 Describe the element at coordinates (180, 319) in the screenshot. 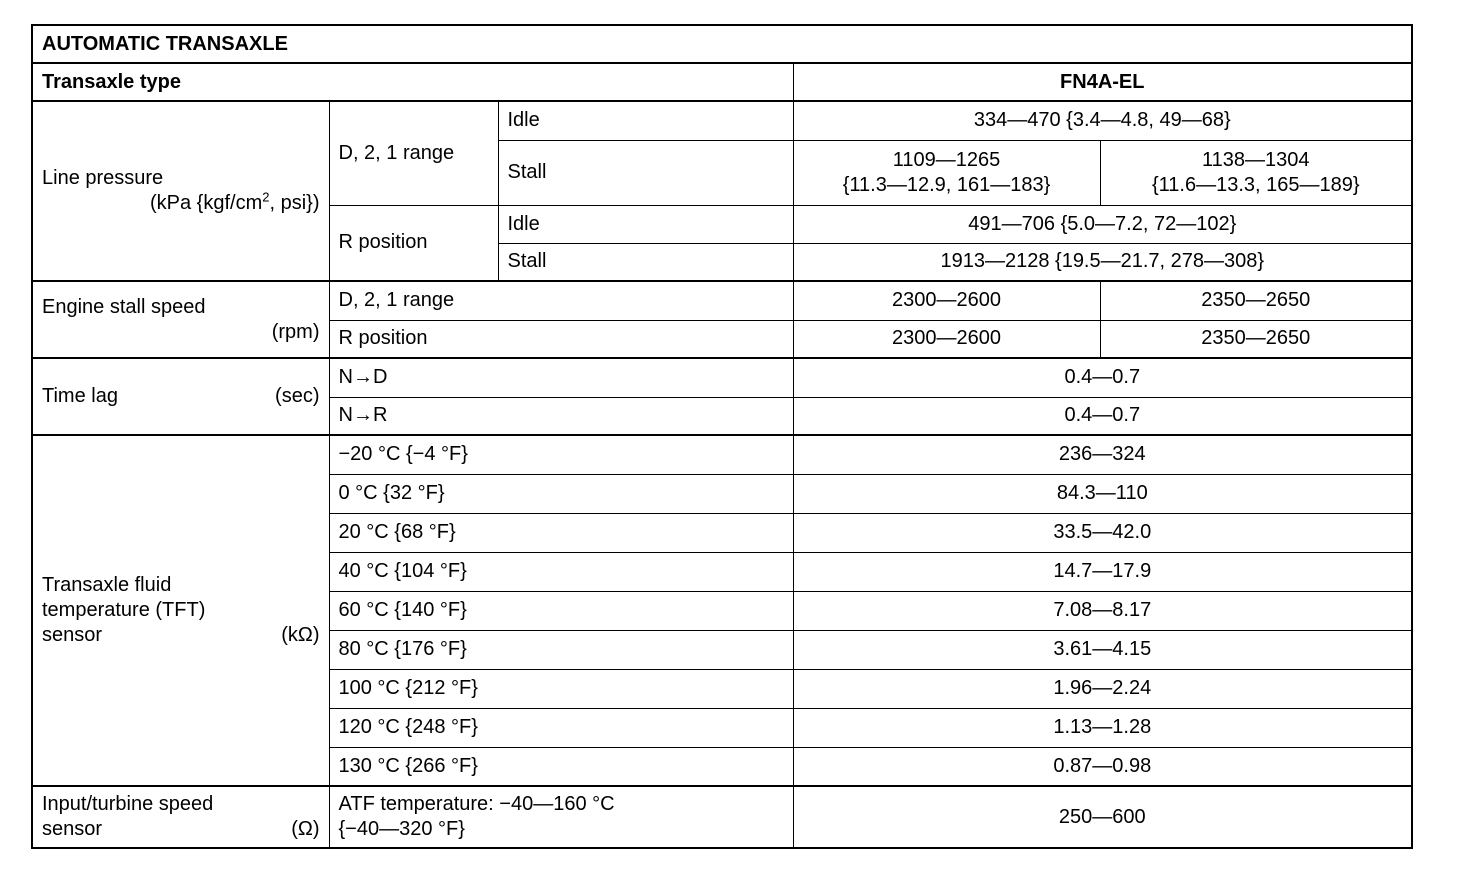

I see `stall-speed-label: Engine stall speed (rpm)` at that location.